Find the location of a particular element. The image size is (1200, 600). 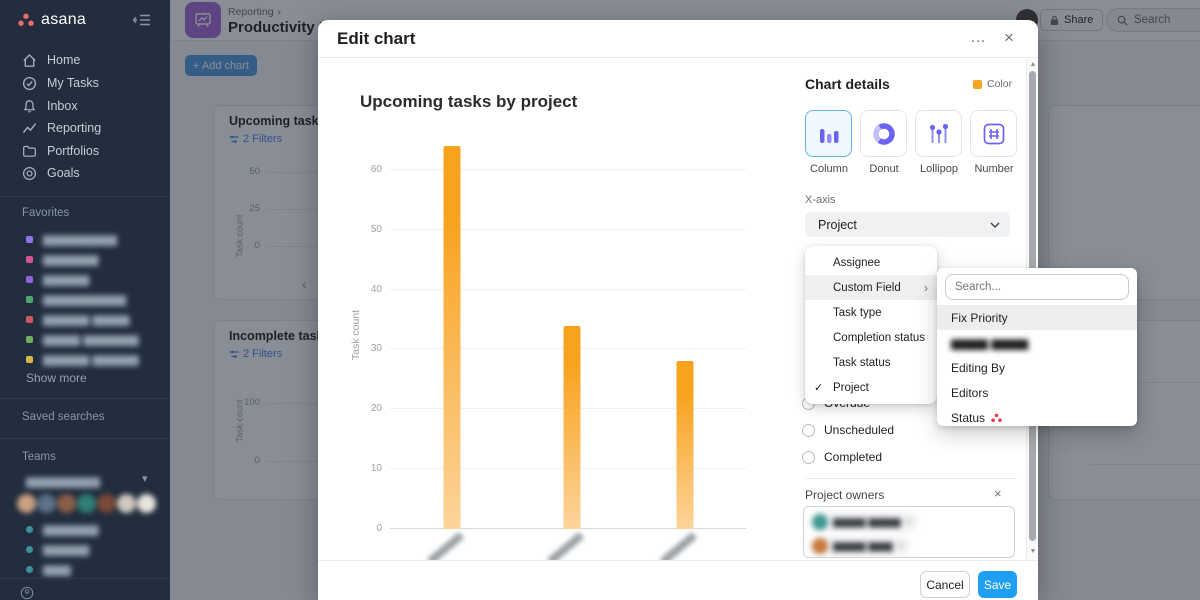

favorite-item: ▆▆▆▆▆ is located at coordinates (85, 279).